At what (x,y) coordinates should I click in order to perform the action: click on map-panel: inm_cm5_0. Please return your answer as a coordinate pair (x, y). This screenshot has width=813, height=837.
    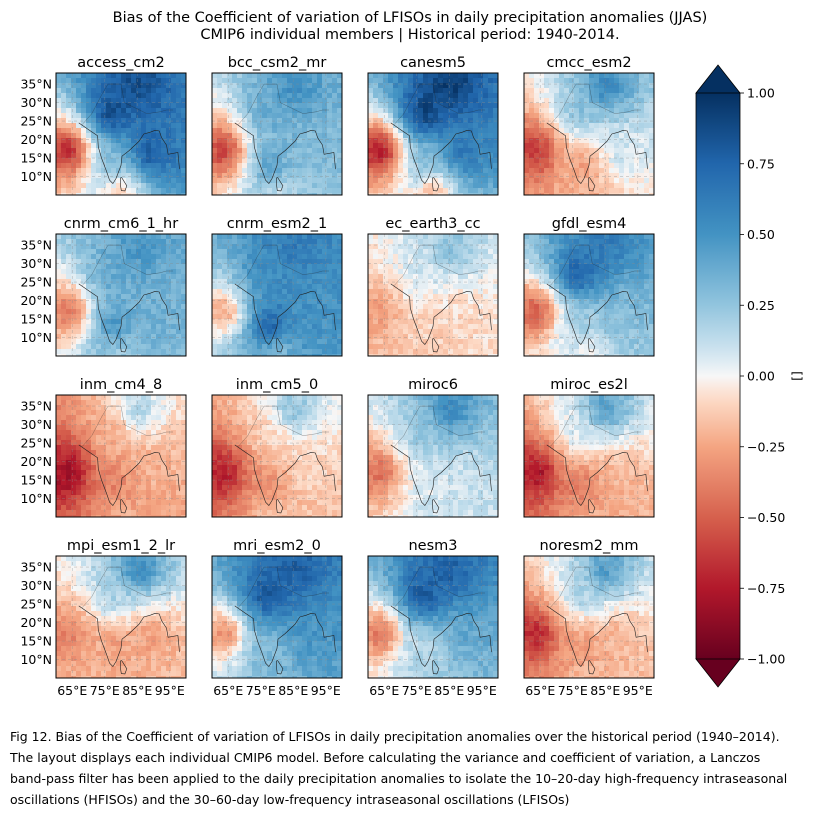
    Looking at the image, I should click on (277, 447).